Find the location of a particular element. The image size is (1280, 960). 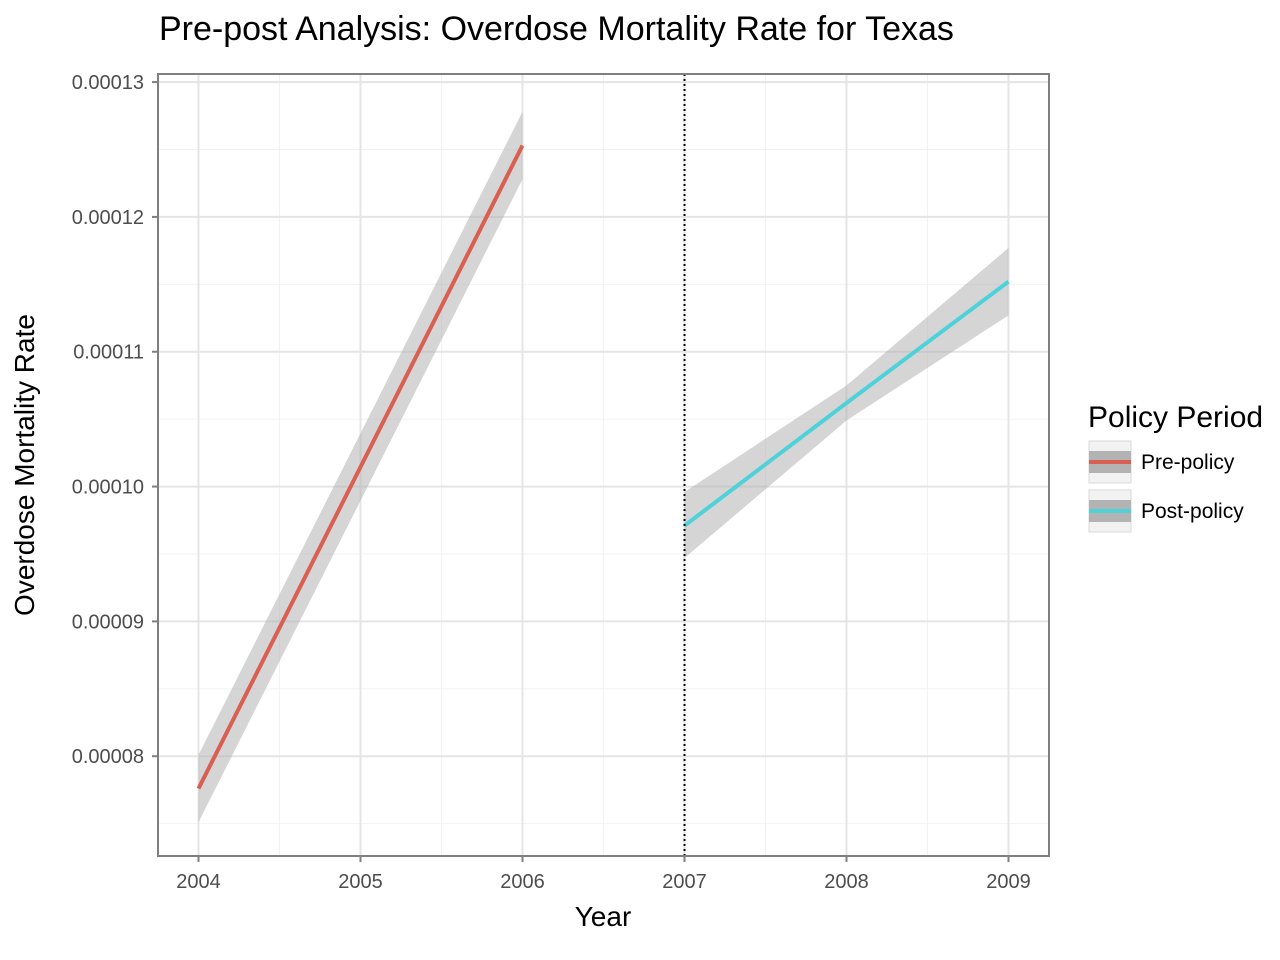

x-tick-label: 2005 is located at coordinates (360, 882).